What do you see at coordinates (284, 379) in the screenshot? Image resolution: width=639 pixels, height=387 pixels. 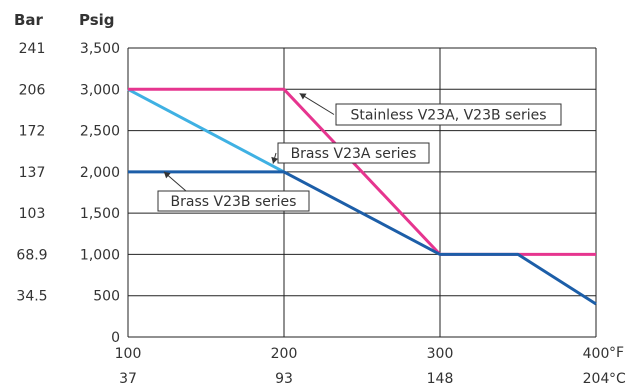 I see `x-tick-celsius: 93` at bounding box center [284, 379].